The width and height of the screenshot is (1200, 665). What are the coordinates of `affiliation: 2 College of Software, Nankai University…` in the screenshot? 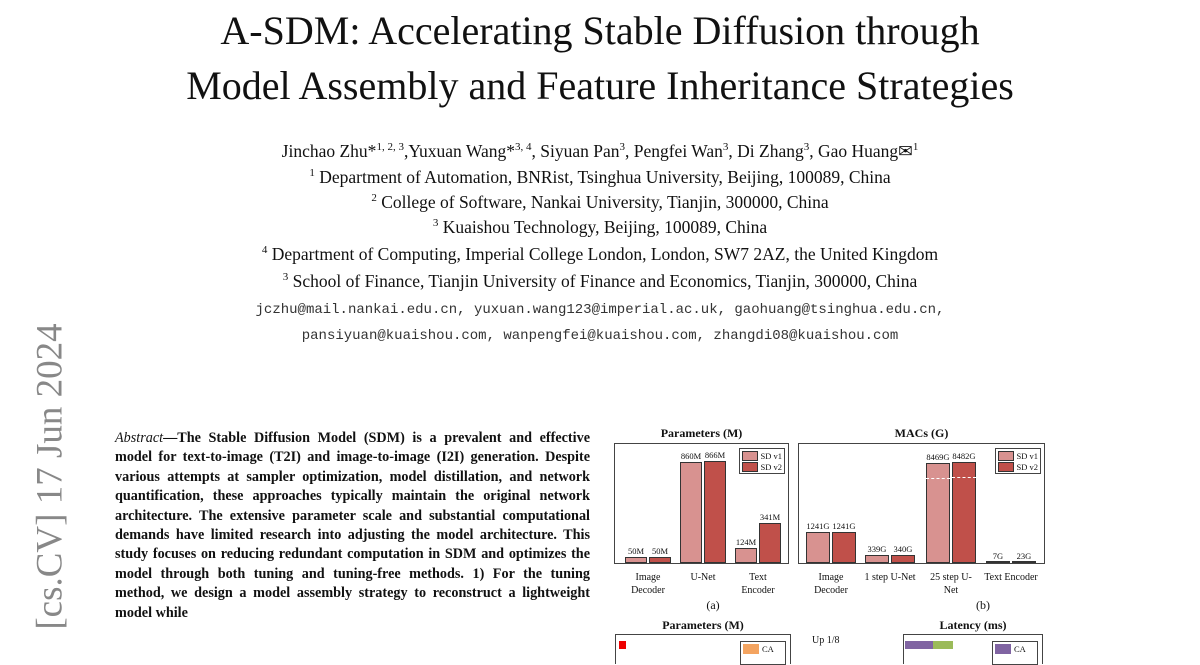 It's located at (600, 202).